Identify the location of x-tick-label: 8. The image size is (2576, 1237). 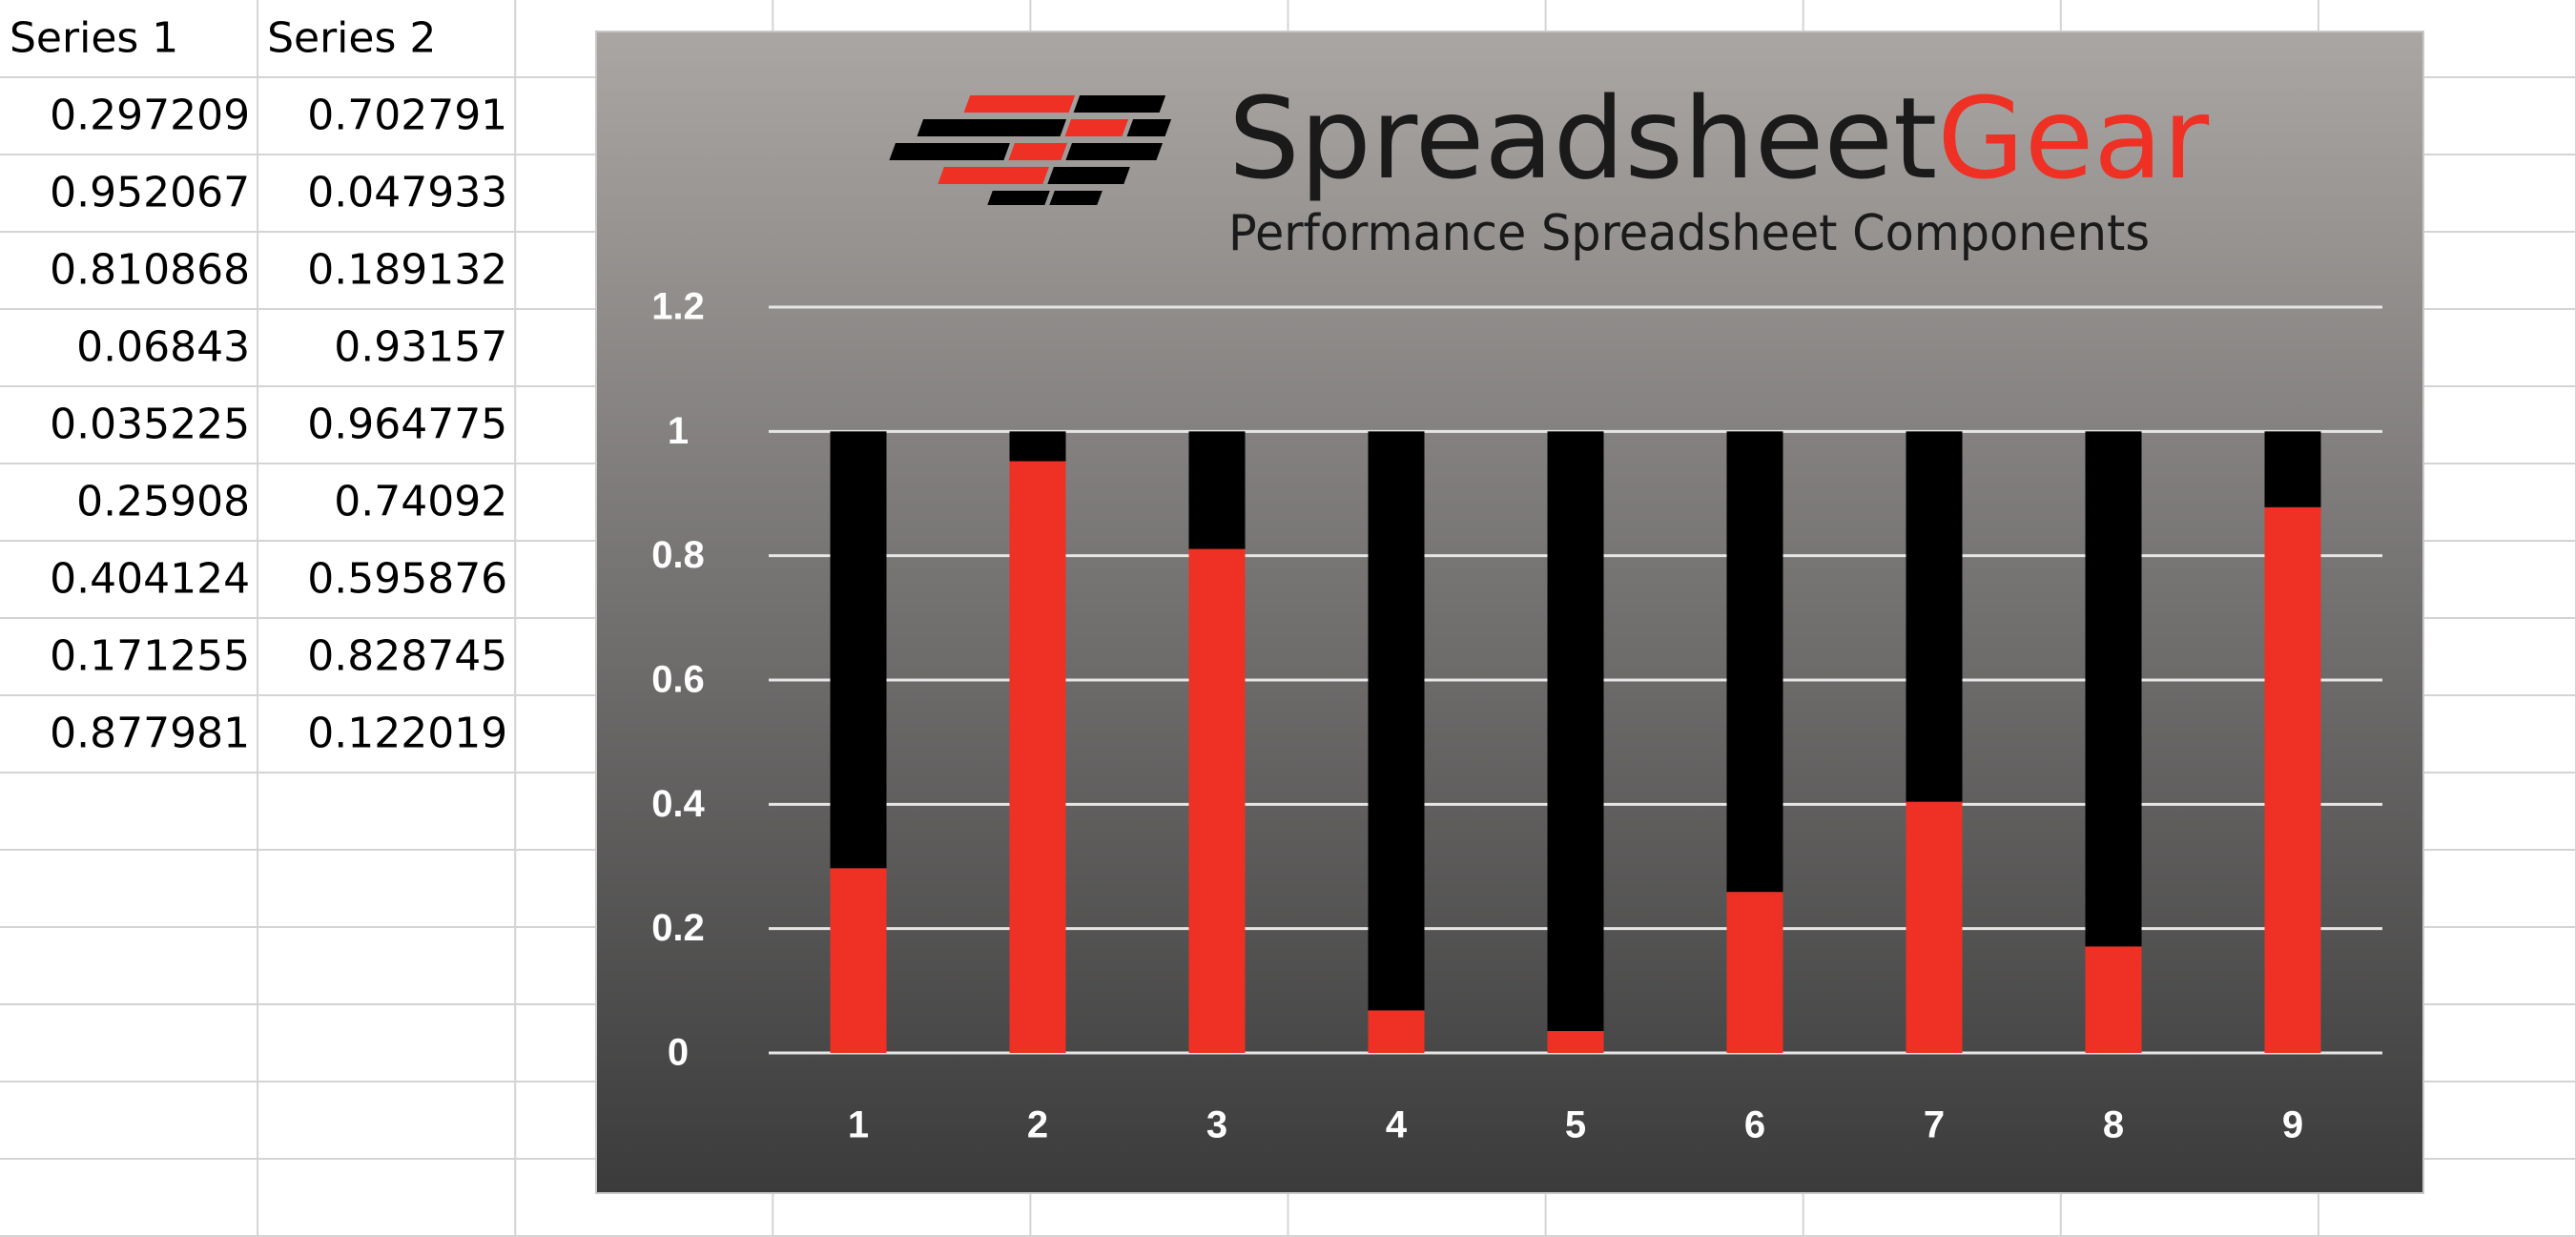
(2113, 1125).